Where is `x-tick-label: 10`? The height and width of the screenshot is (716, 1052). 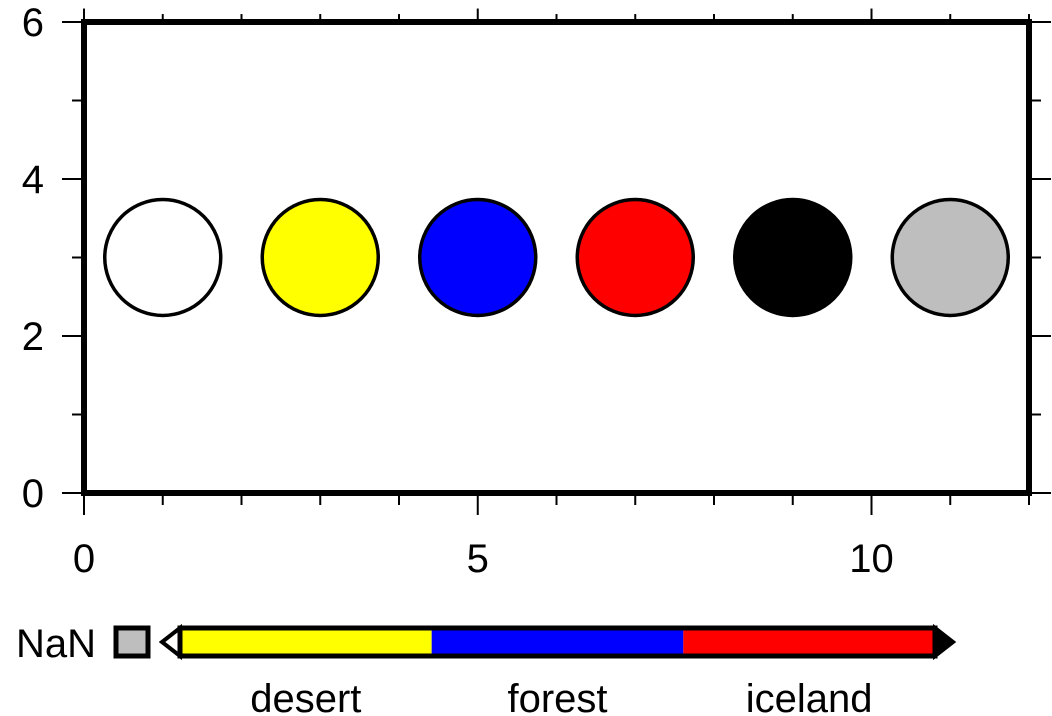
x-tick-label: 10 is located at coordinates (871, 559).